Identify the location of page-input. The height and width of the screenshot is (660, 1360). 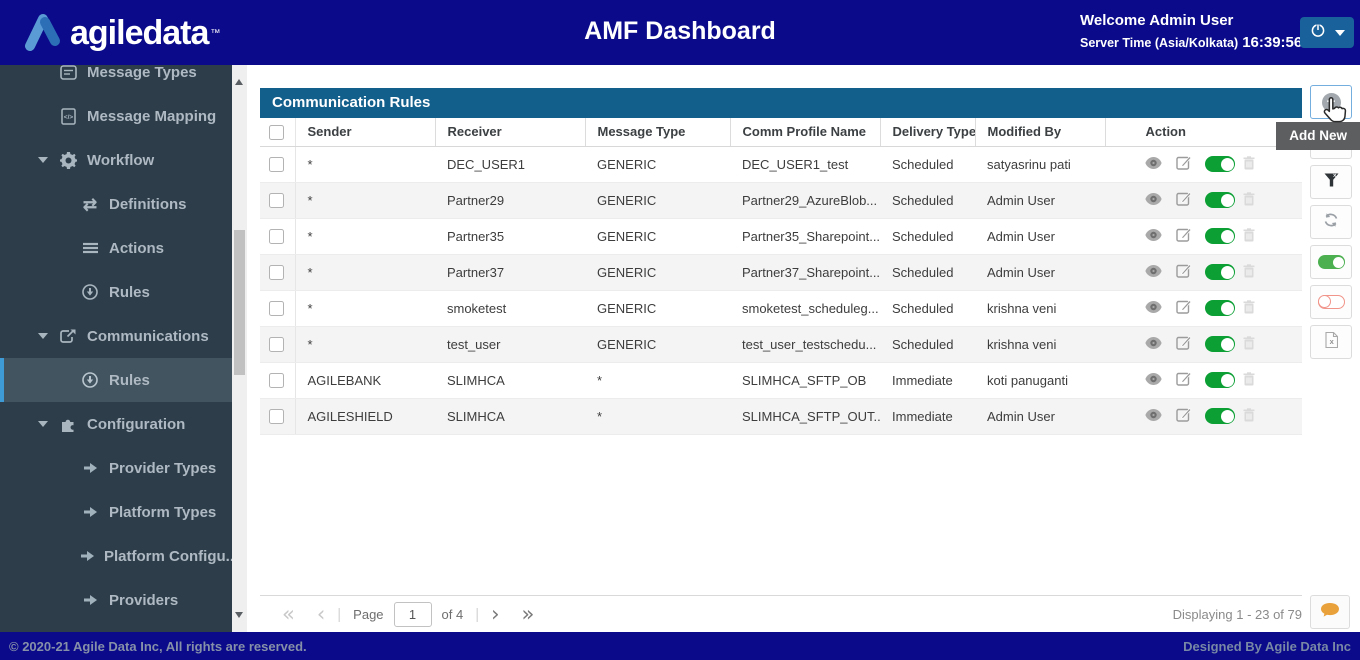
(412, 614).